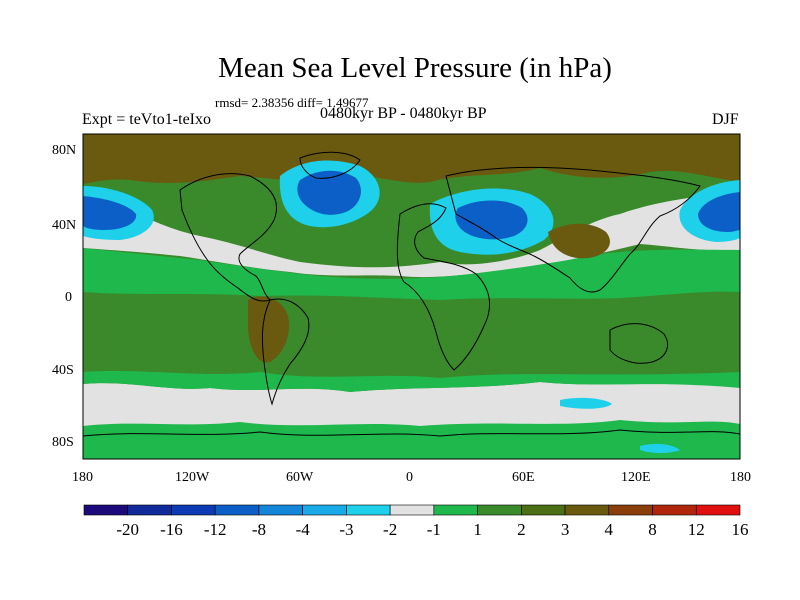  Describe the element at coordinates (63, 442) in the screenshot. I see `y-tick-label: 80S` at that location.